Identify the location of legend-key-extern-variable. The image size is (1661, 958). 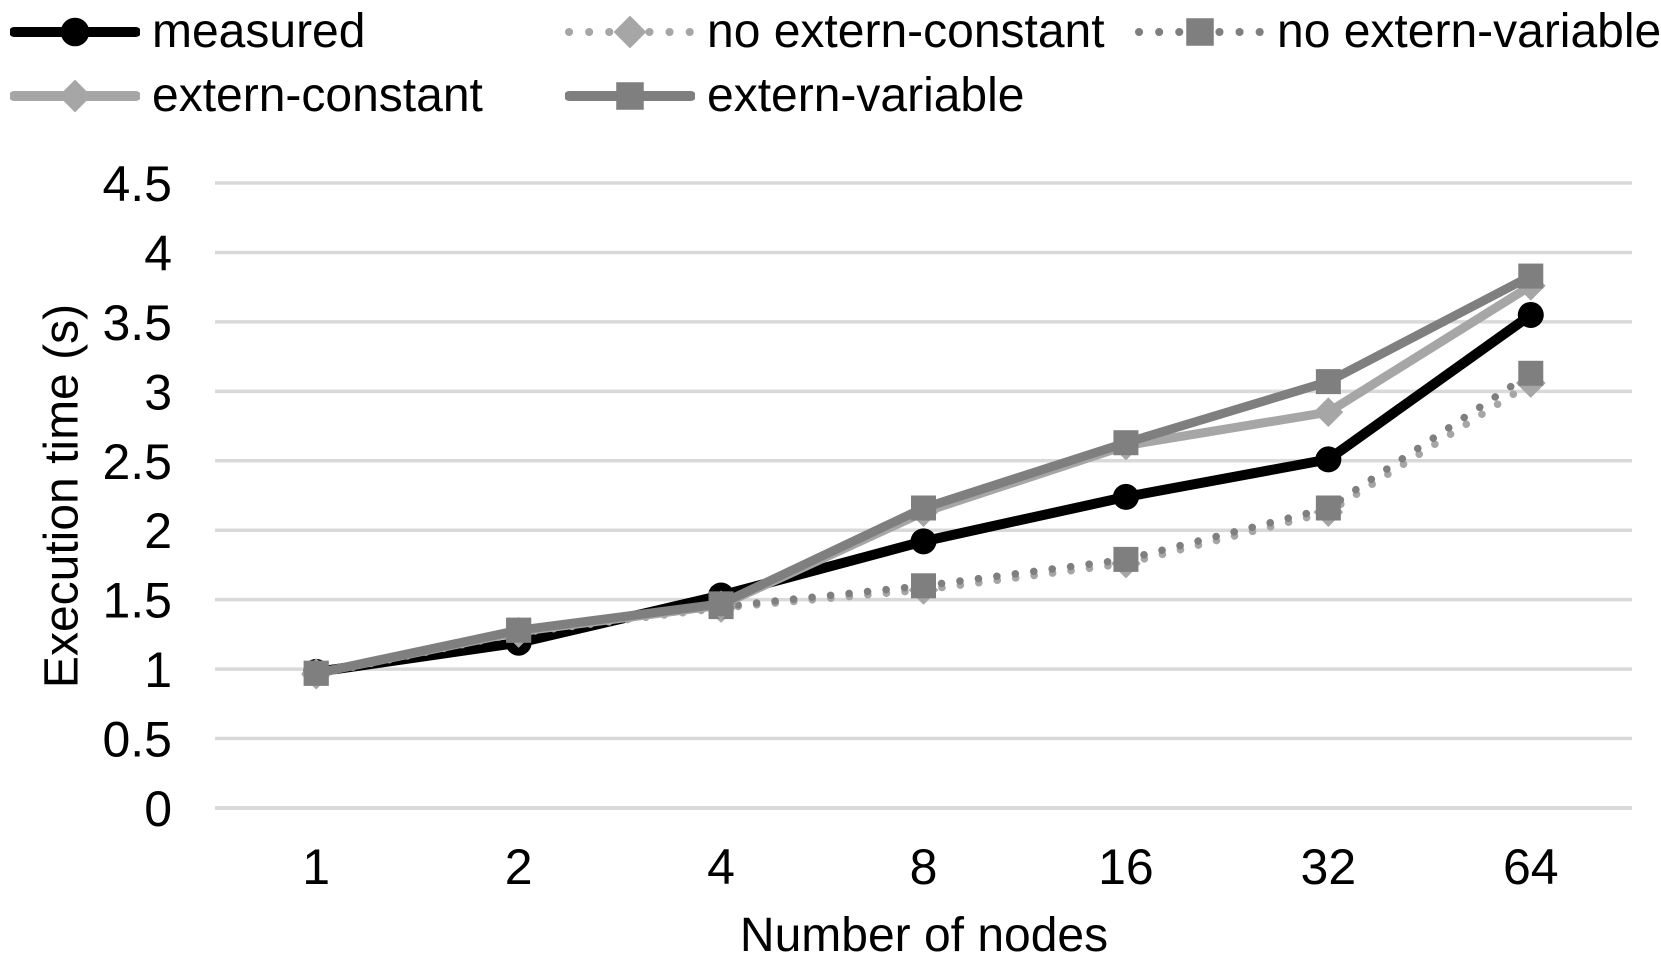
(630, 96).